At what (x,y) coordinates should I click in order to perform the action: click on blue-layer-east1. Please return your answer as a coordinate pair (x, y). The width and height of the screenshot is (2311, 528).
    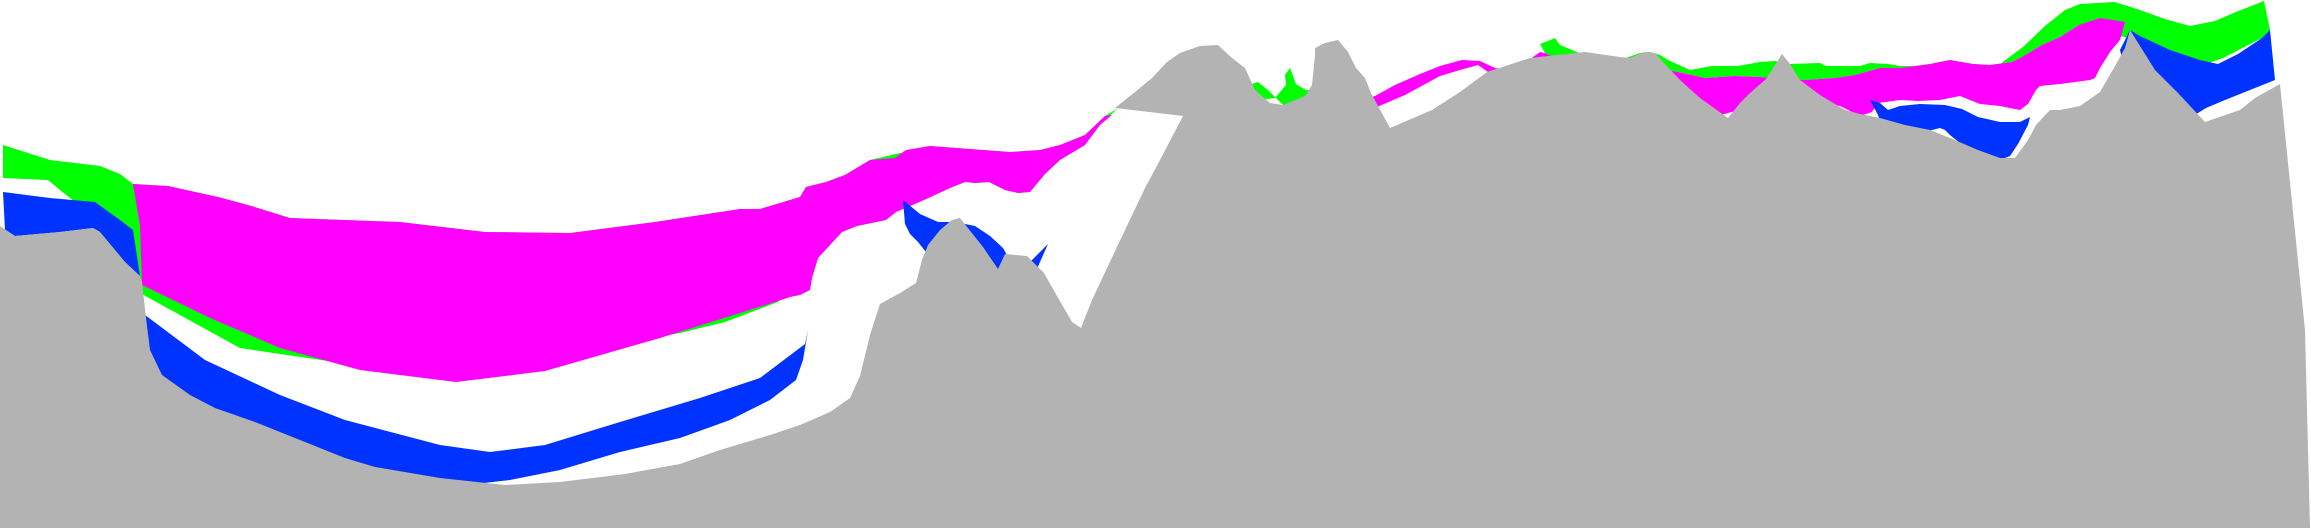
    Looking at the image, I should click on (1950, 130).